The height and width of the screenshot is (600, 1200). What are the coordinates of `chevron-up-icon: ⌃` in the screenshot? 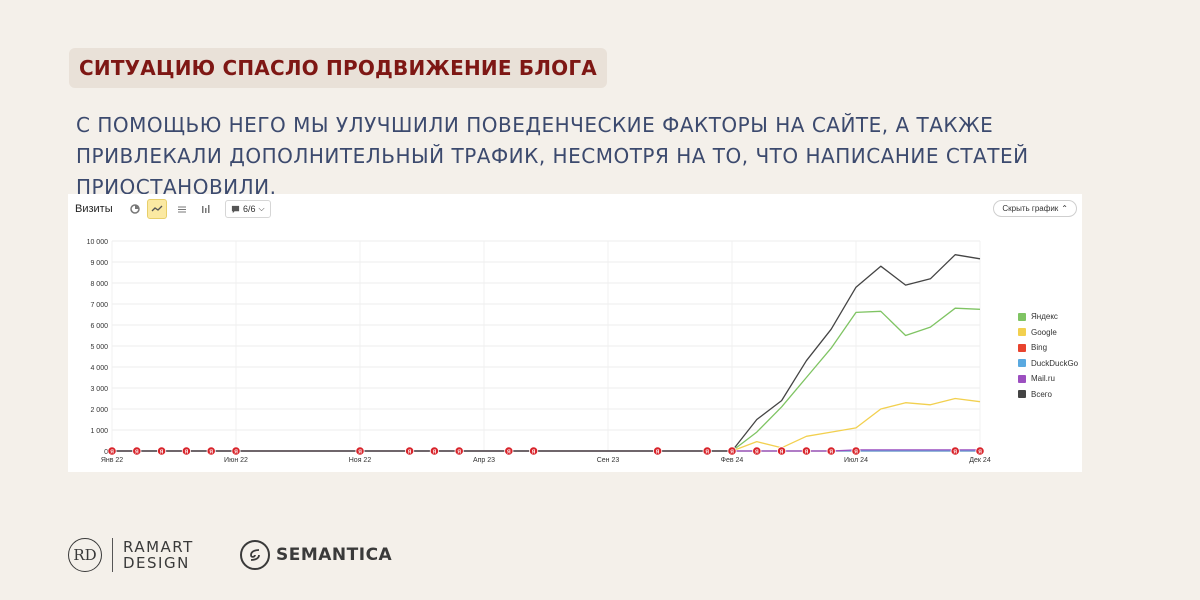 It's located at (1064, 208).